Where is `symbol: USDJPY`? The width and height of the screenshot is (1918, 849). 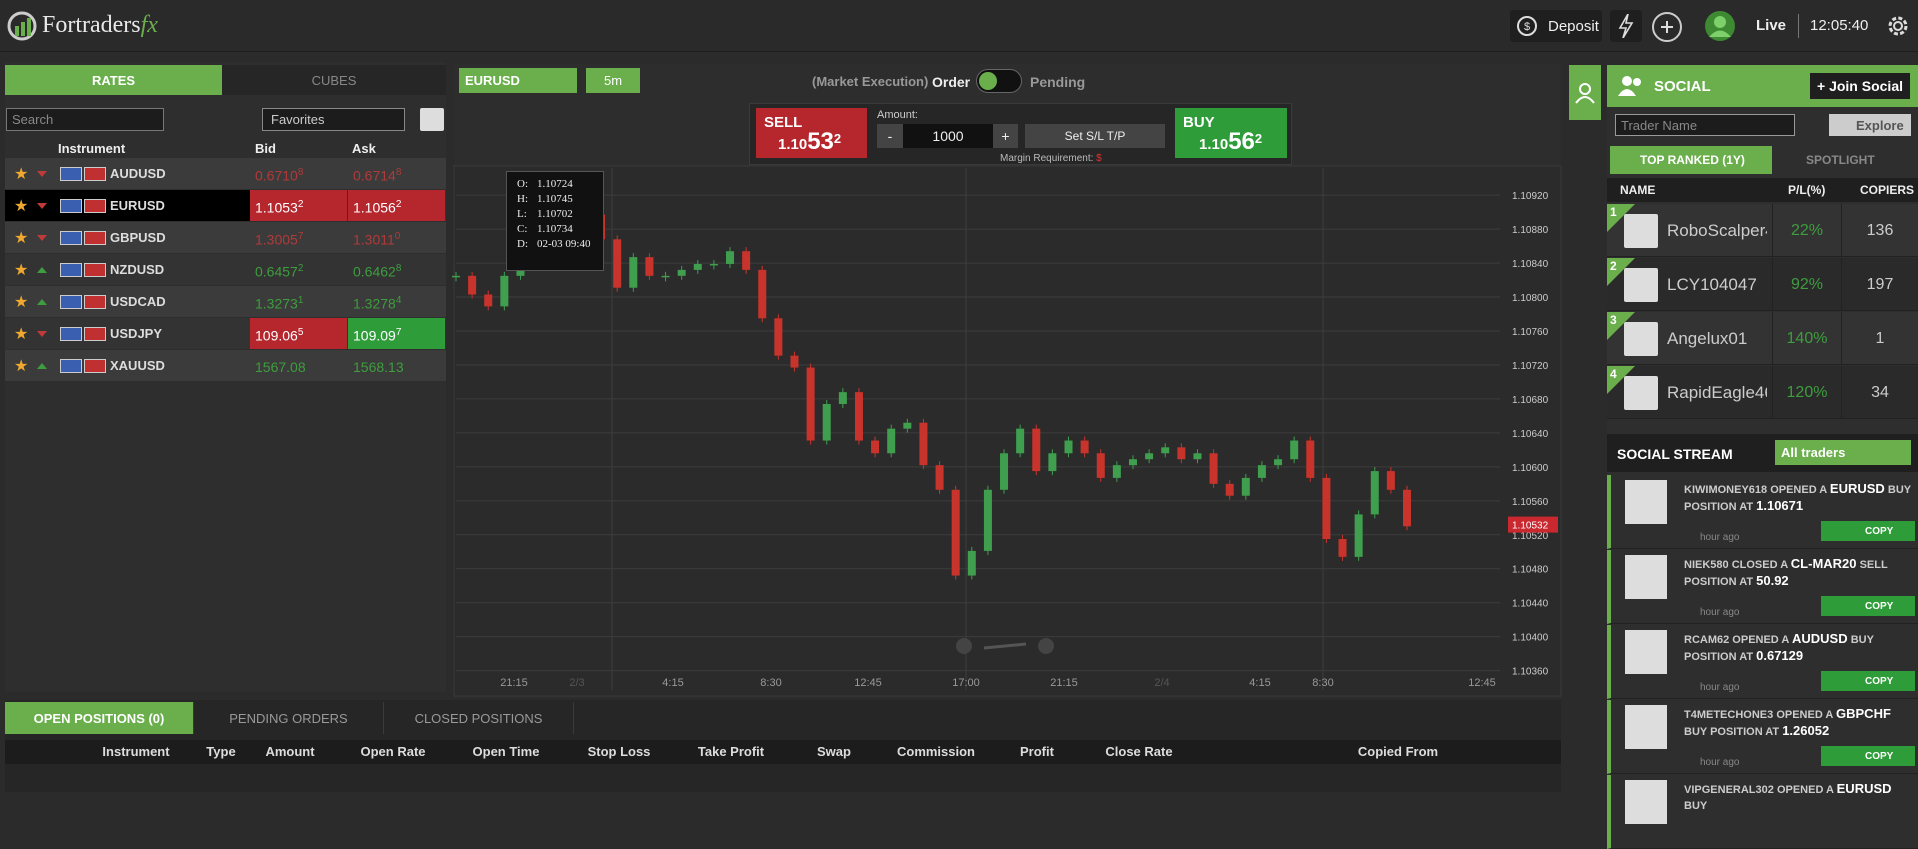 symbol: USDJPY is located at coordinates (136, 333).